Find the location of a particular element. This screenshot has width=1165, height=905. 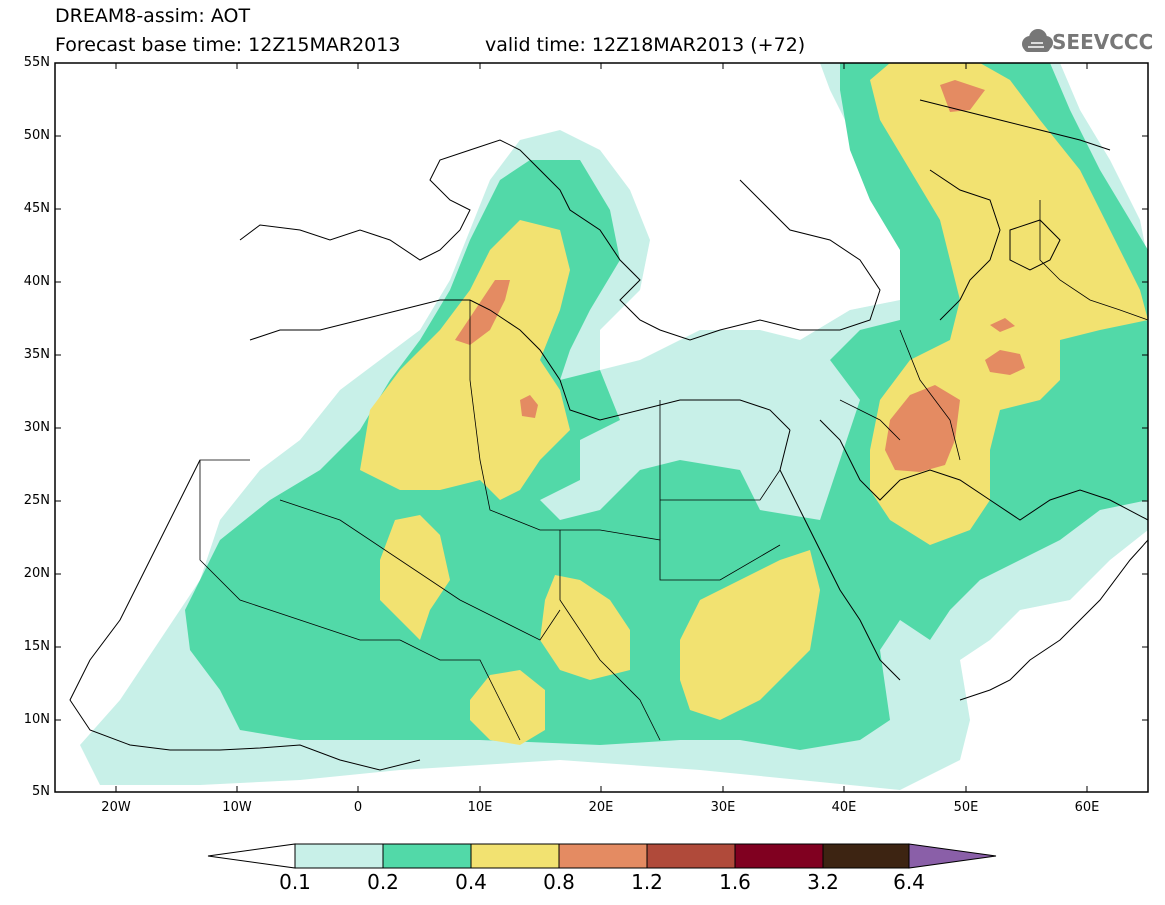

lon-label: 20W is located at coordinates (116, 807).